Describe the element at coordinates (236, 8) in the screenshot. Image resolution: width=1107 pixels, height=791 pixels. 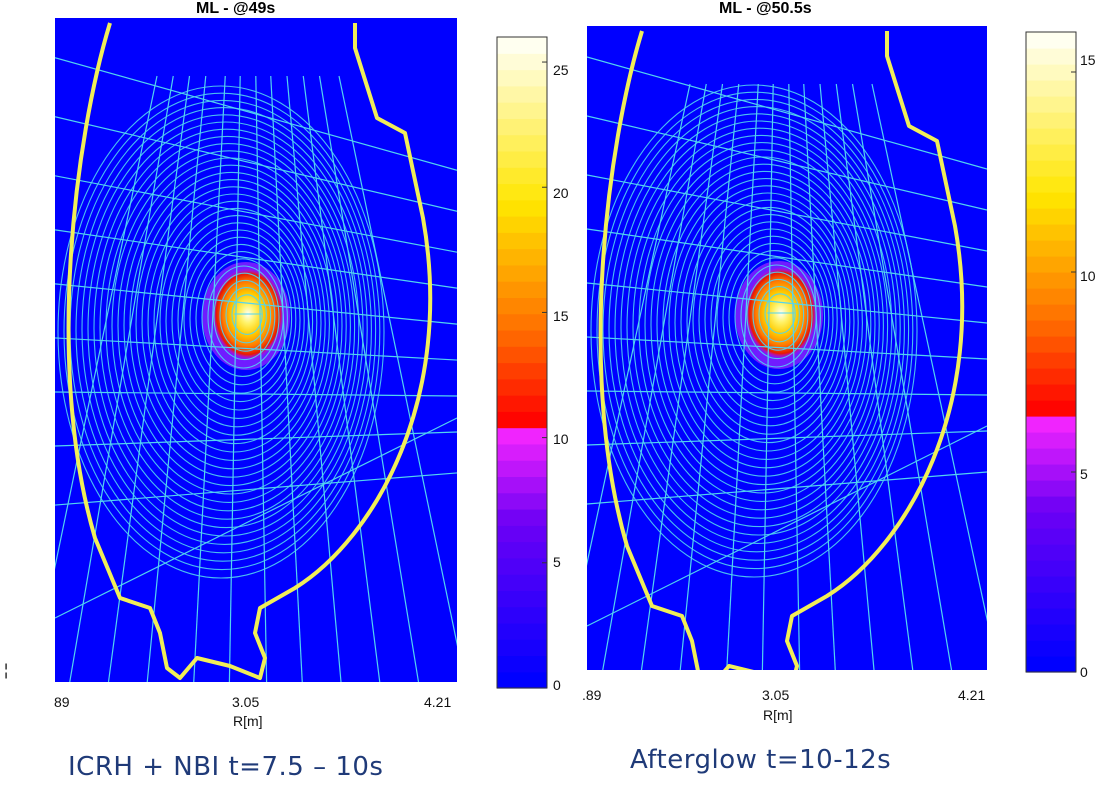
I see `left-plot-title: ML - @49s` at that location.